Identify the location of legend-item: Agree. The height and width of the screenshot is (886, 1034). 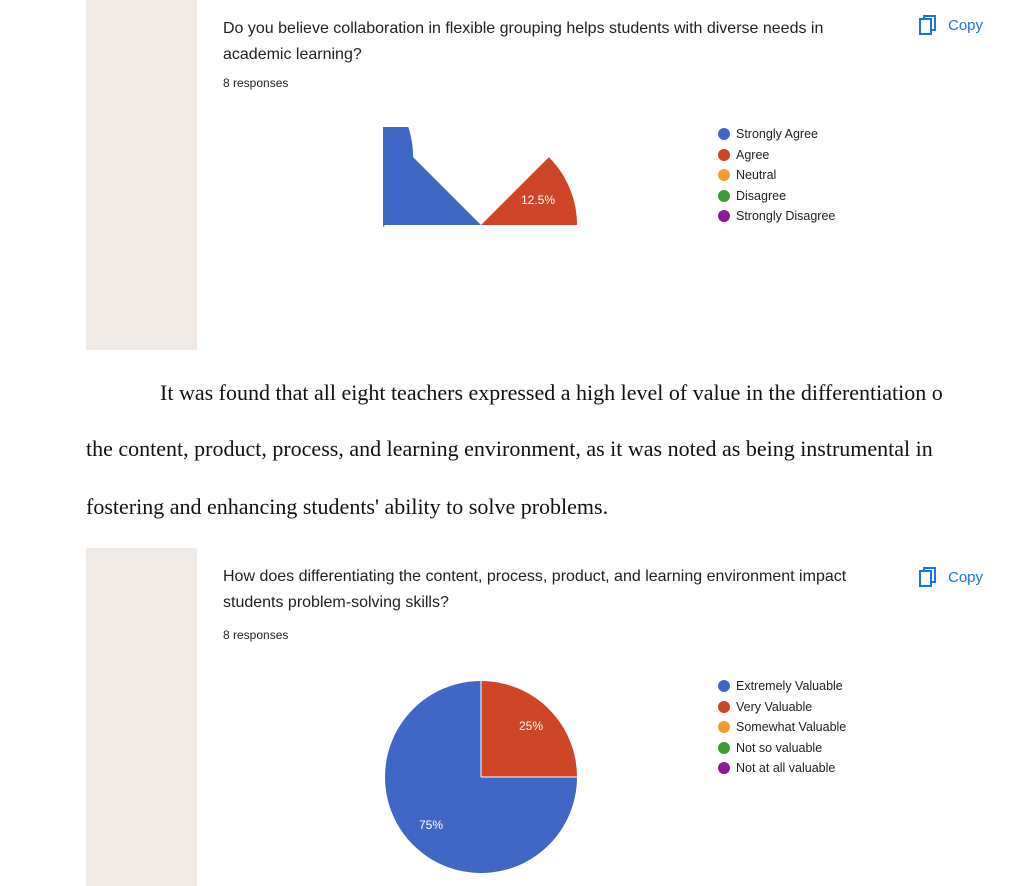
(776, 155).